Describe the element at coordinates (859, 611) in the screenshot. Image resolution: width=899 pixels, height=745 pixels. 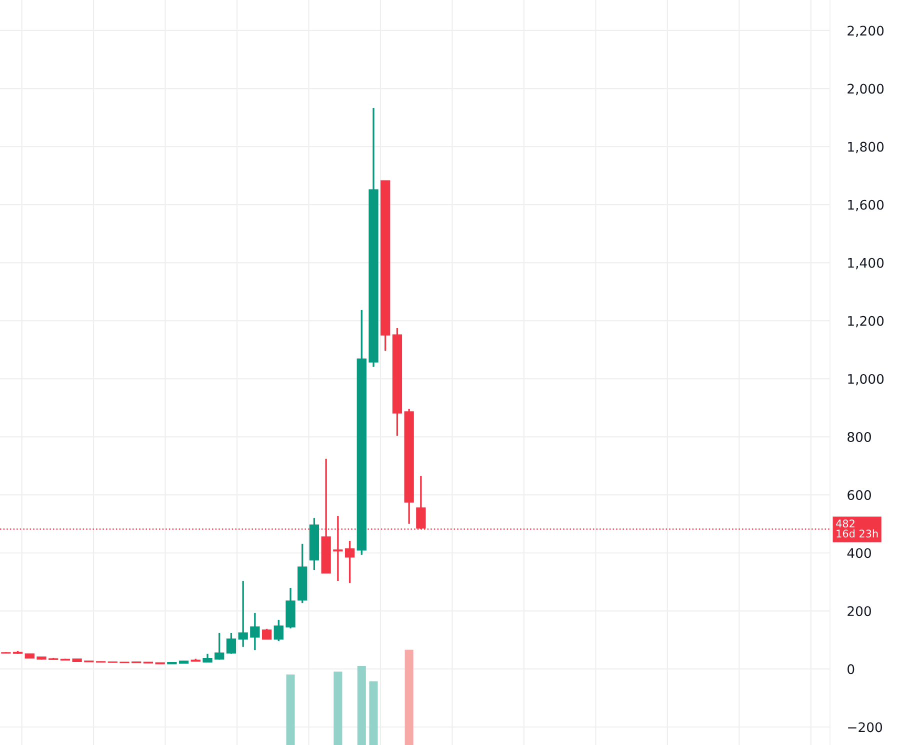
I see `y-tick-label: 200` at that location.